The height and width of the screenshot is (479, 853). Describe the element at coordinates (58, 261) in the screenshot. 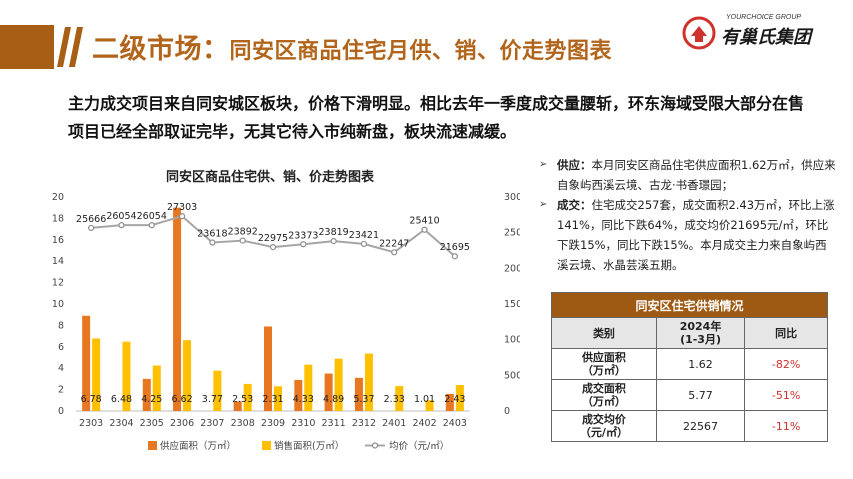

I see `y-left-tick-label: 14` at that location.